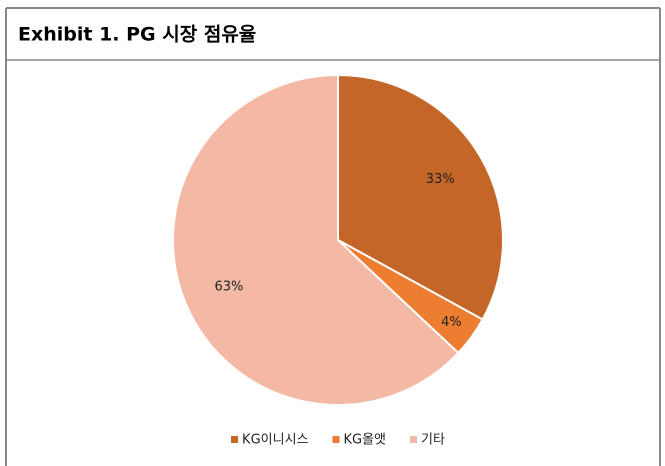 The image size is (665, 466). I want to click on data-label: 4%, so click(451, 322).